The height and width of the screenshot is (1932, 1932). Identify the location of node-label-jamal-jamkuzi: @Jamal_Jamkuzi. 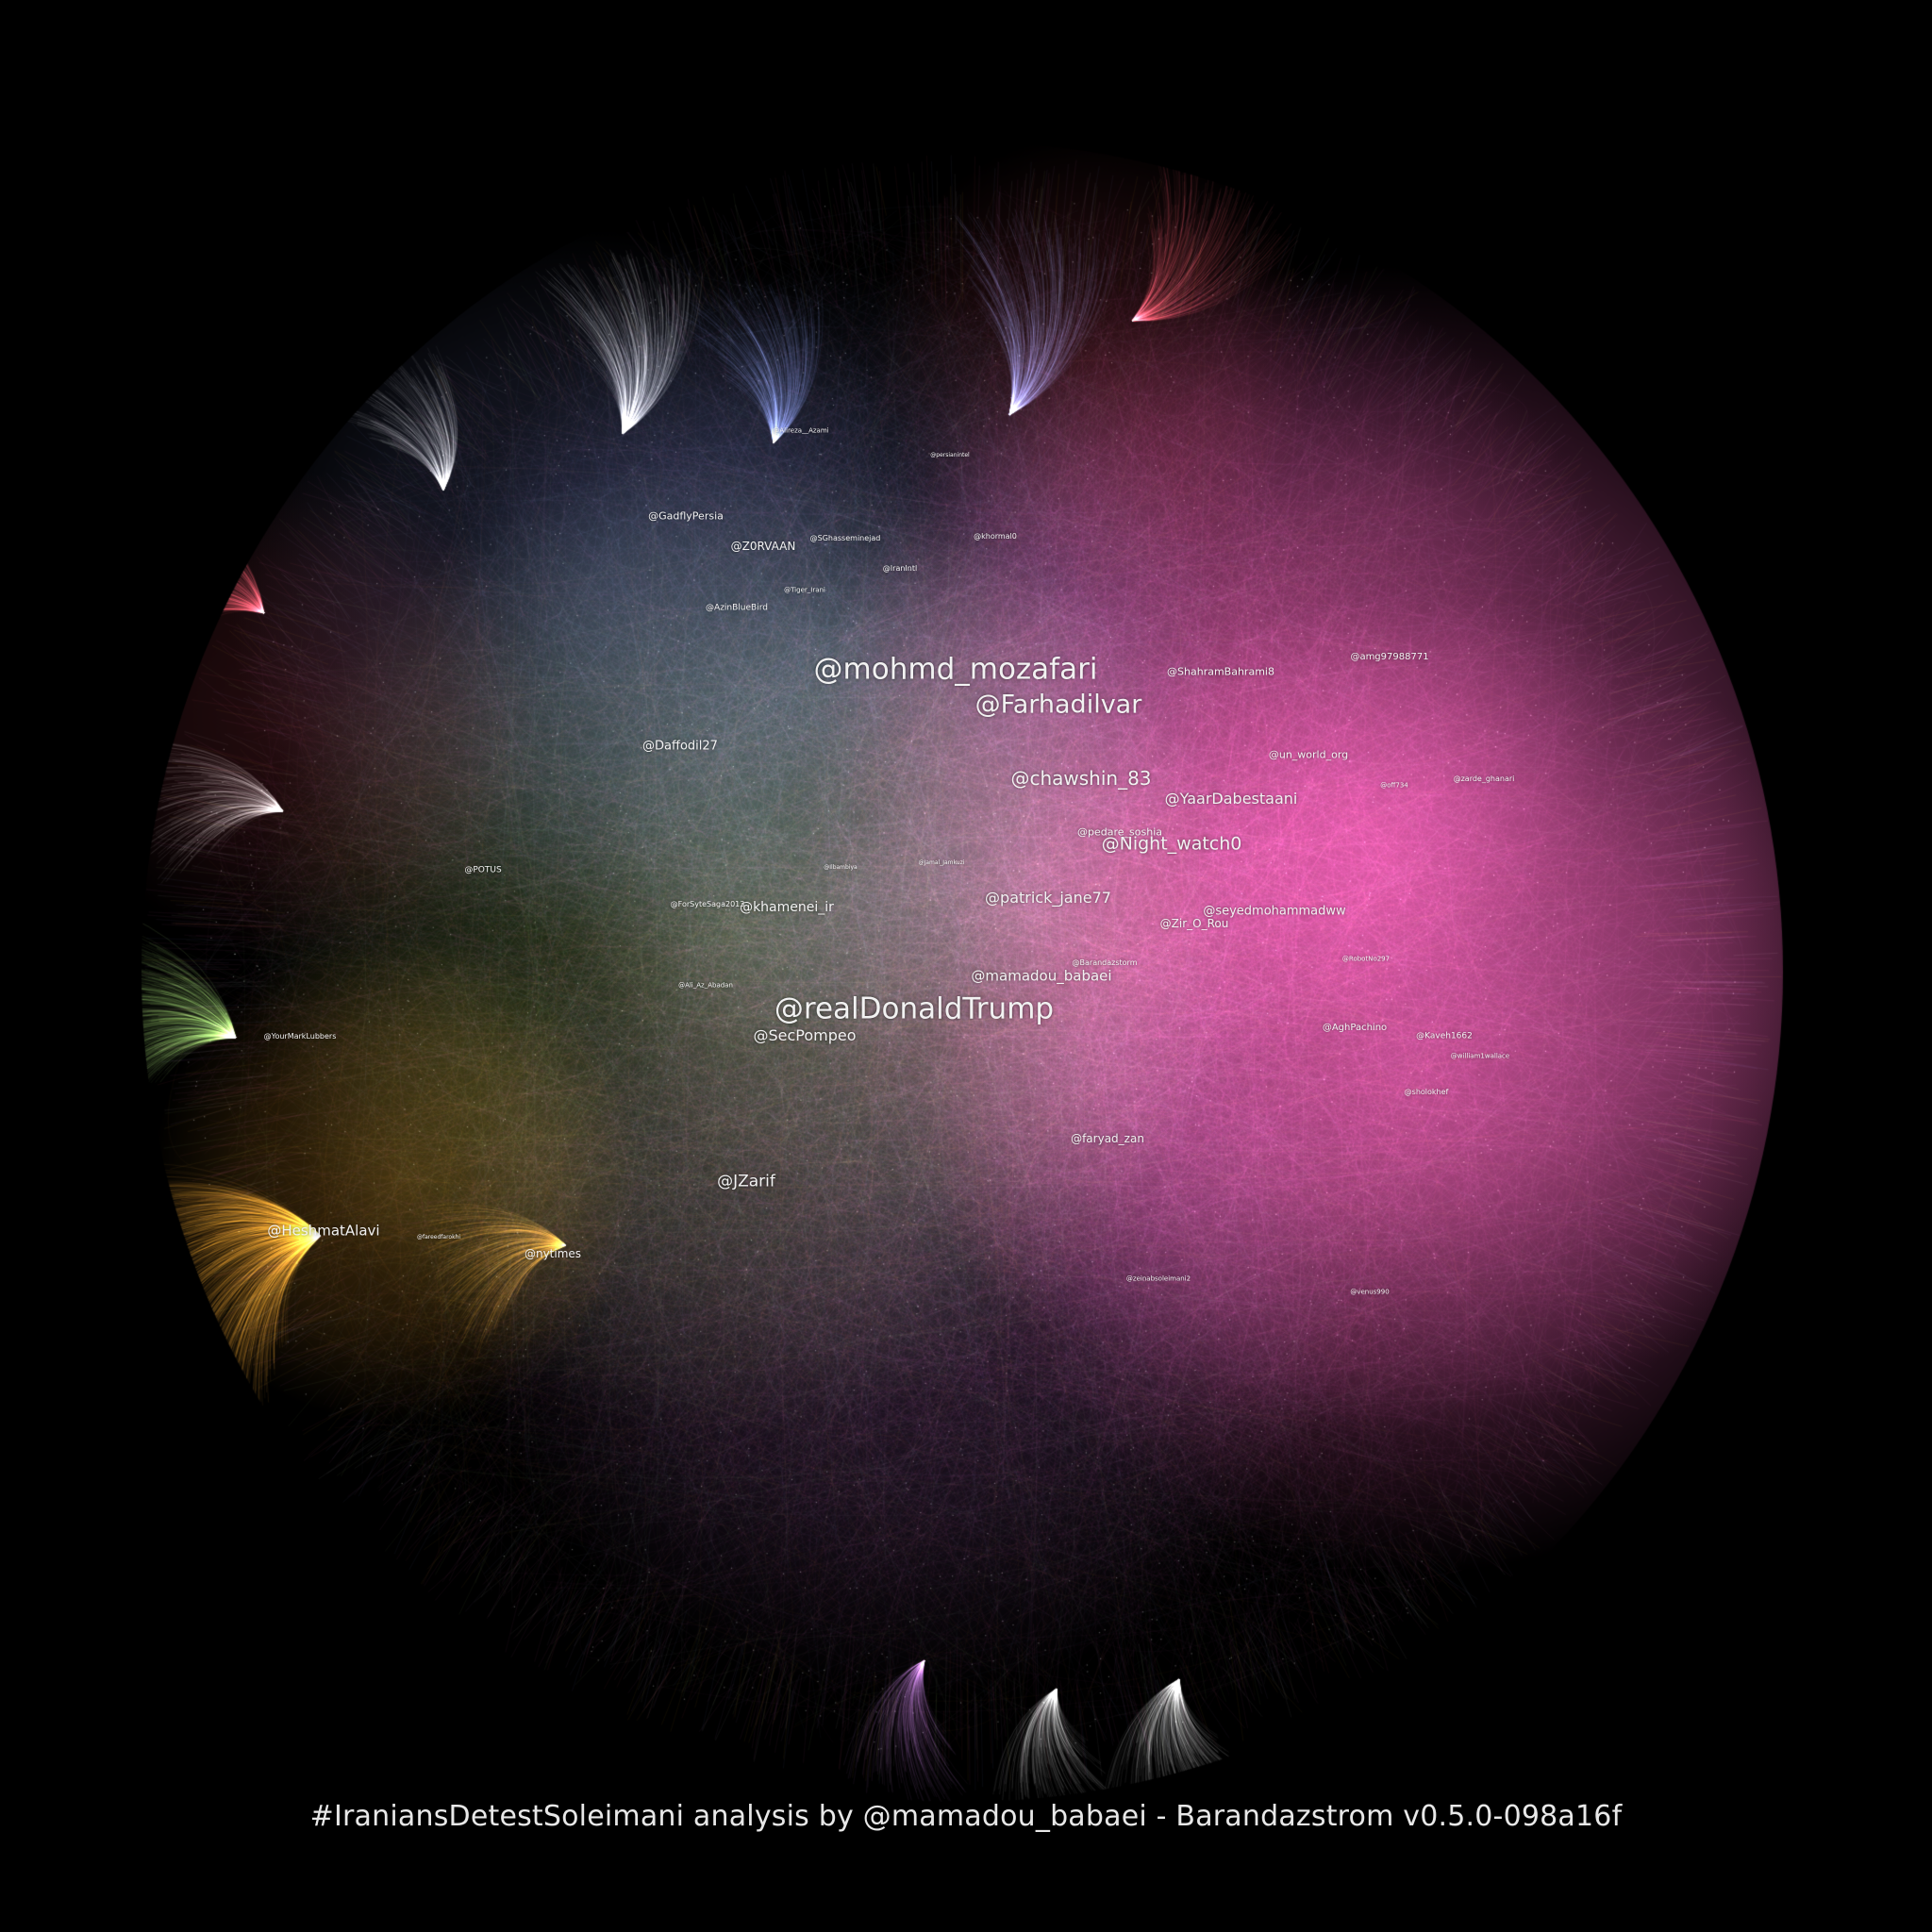
(942, 862).